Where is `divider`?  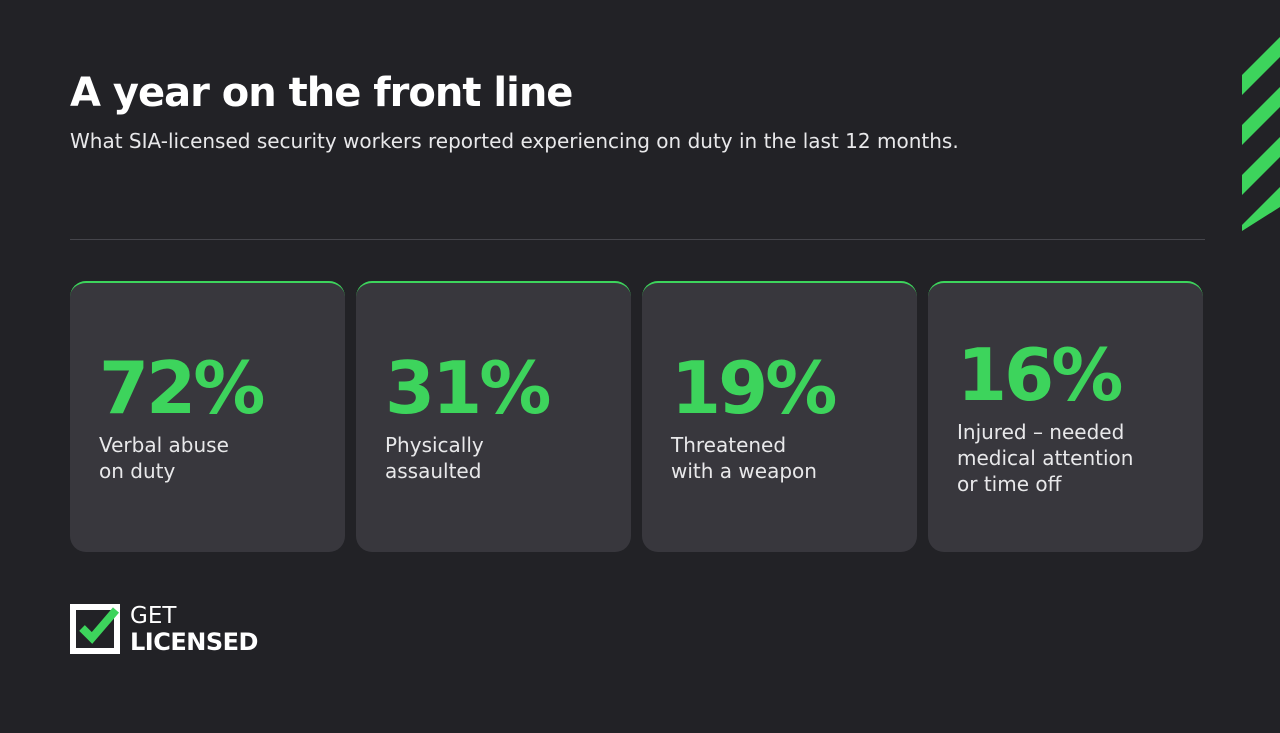
divider is located at coordinates (637, 239).